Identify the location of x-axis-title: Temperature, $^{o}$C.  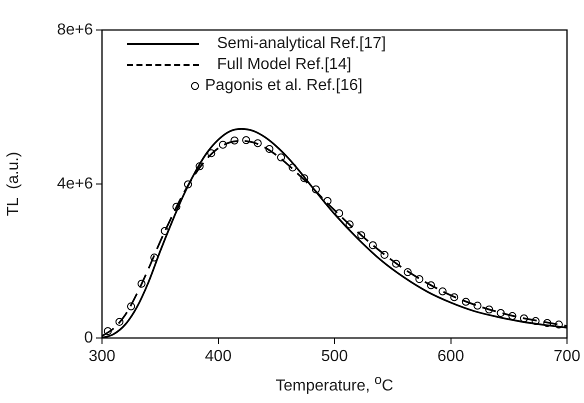
(334, 384).